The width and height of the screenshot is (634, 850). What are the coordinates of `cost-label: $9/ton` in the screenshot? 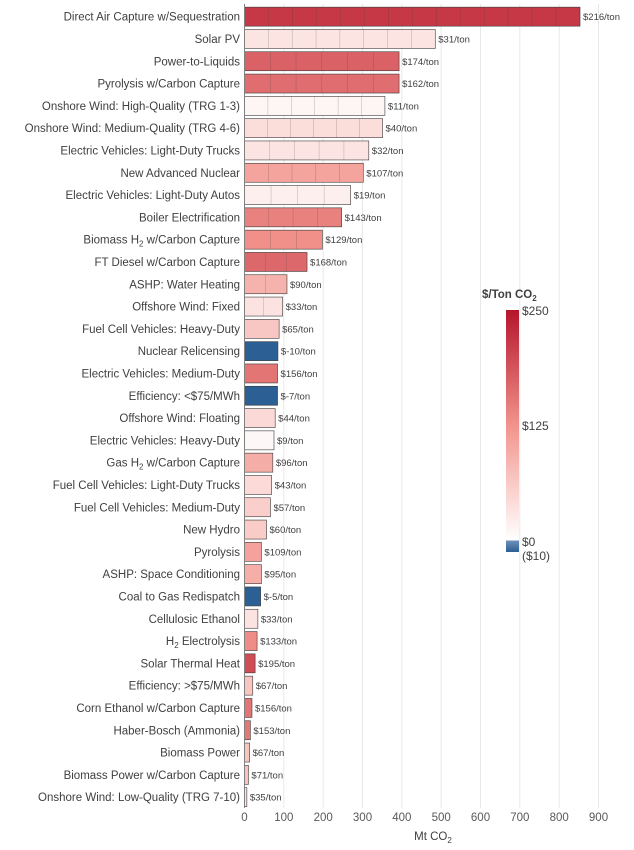 It's located at (290, 441).